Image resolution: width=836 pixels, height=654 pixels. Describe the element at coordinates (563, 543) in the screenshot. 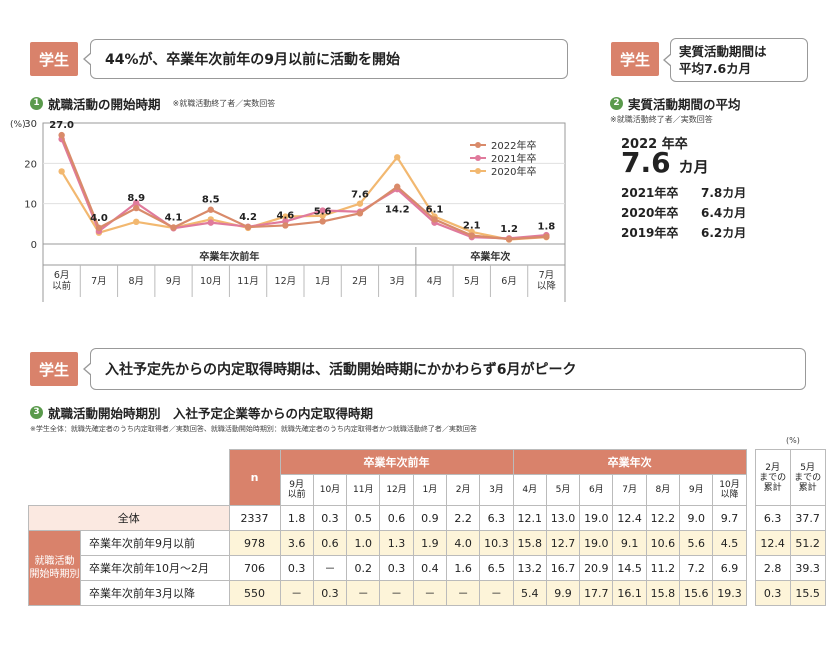

I see `table-cell: 12.7` at that location.